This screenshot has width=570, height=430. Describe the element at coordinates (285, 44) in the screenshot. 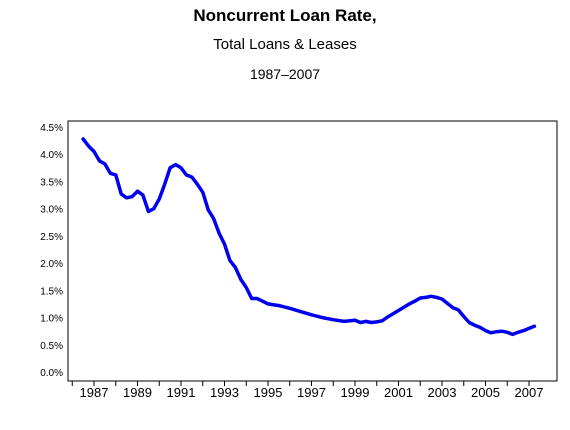

I see `chart-subtitle: Total Loans & Leases` at that location.